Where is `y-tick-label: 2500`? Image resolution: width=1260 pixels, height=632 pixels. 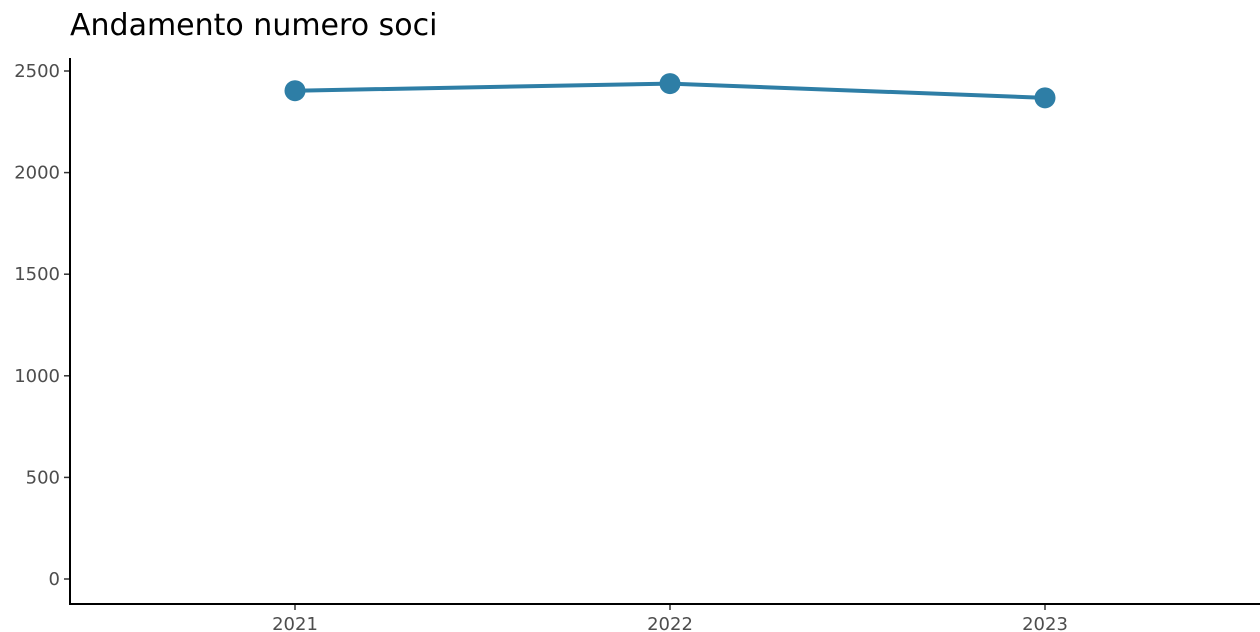
y-tick-label: 2500 is located at coordinates (37, 71).